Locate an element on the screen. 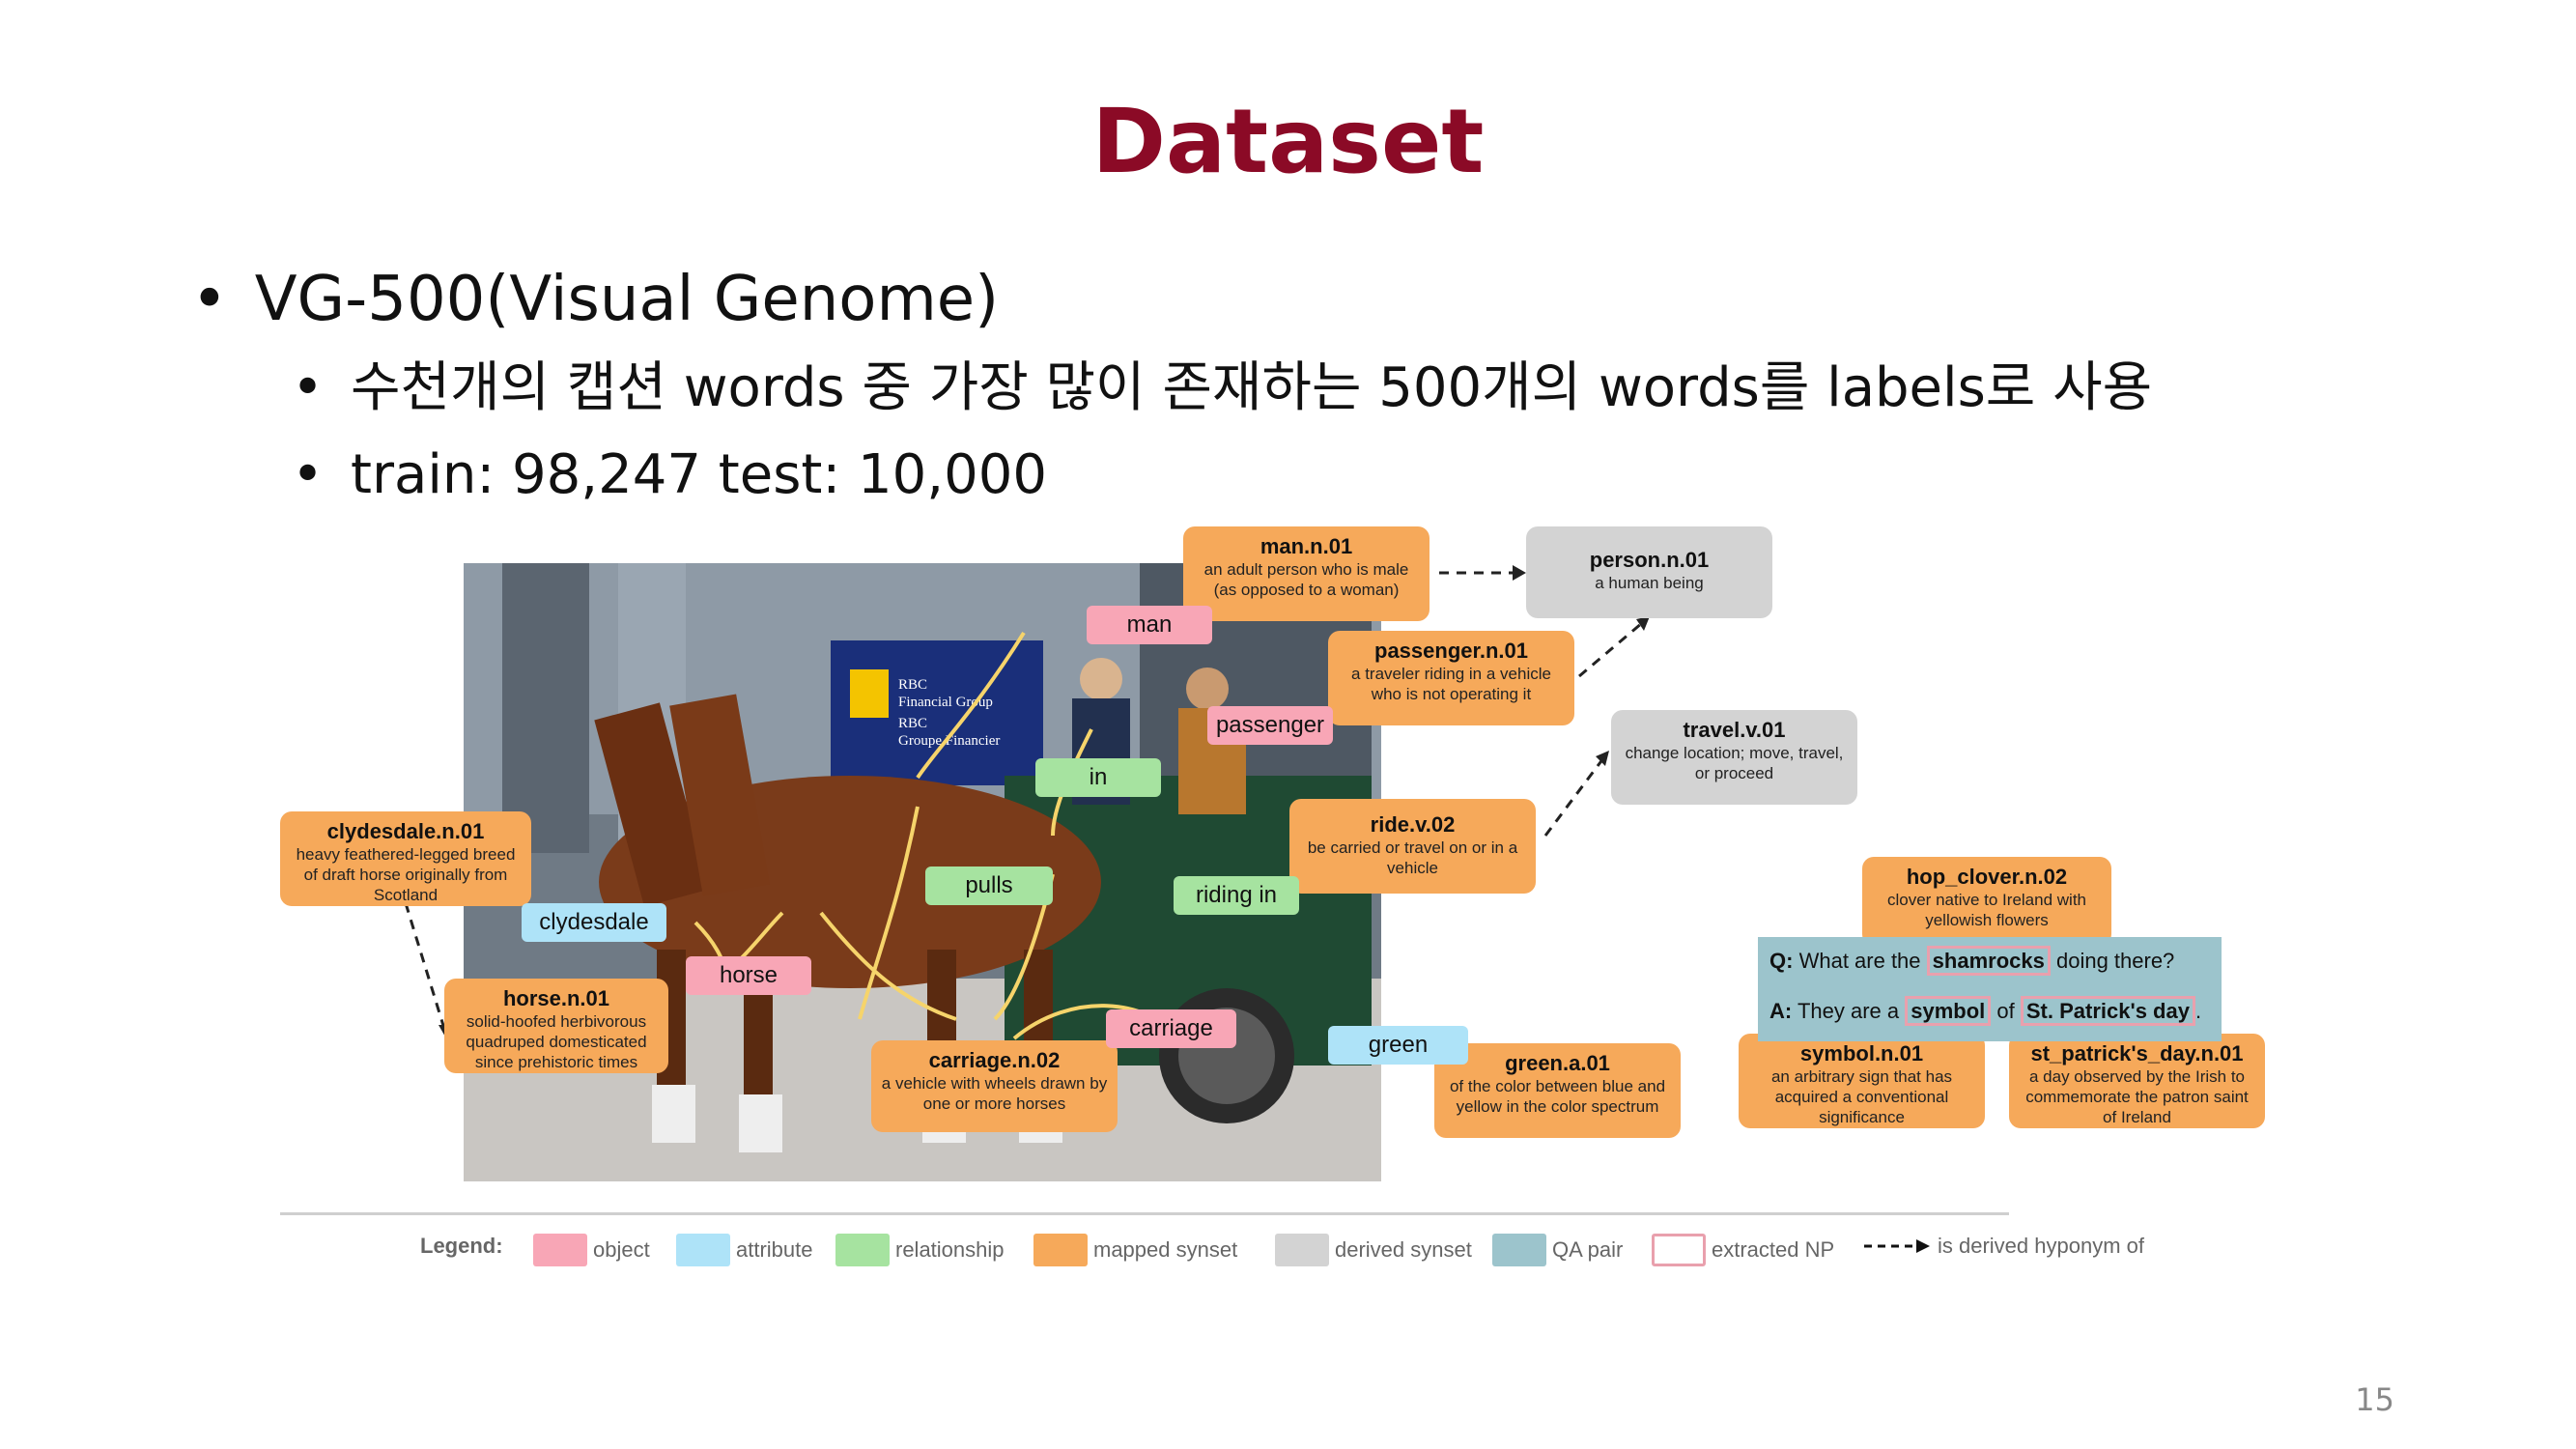  slide-title: Dataset is located at coordinates (1288, 141).